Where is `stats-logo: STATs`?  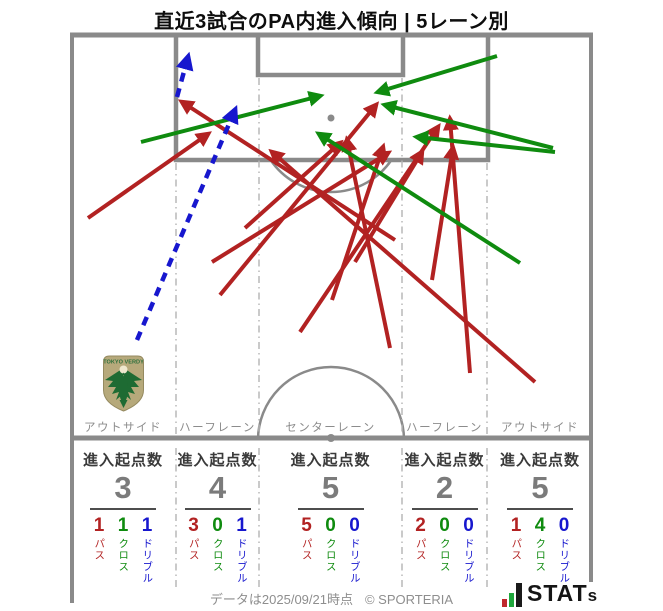 stats-logo: STATs is located at coordinates (548, 593).